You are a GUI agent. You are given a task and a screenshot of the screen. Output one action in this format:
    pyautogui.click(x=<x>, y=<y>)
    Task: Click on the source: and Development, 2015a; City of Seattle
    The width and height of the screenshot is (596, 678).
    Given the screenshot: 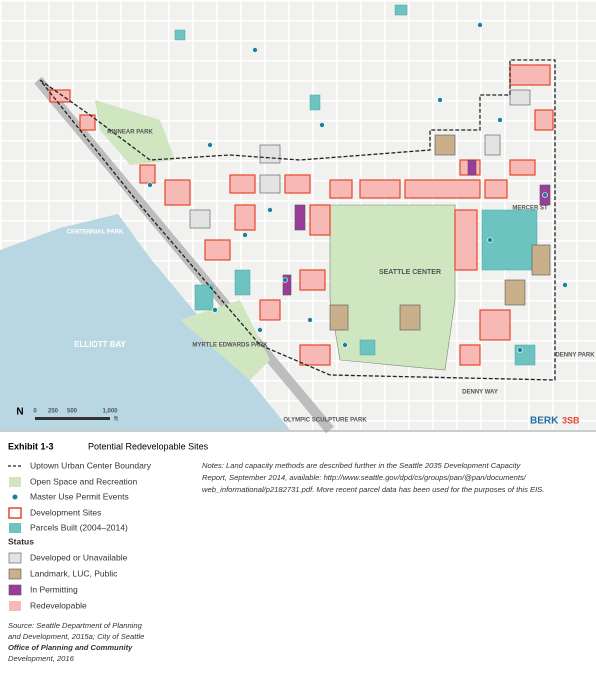 What is the action you would take?
    pyautogui.click(x=76, y=636)
    